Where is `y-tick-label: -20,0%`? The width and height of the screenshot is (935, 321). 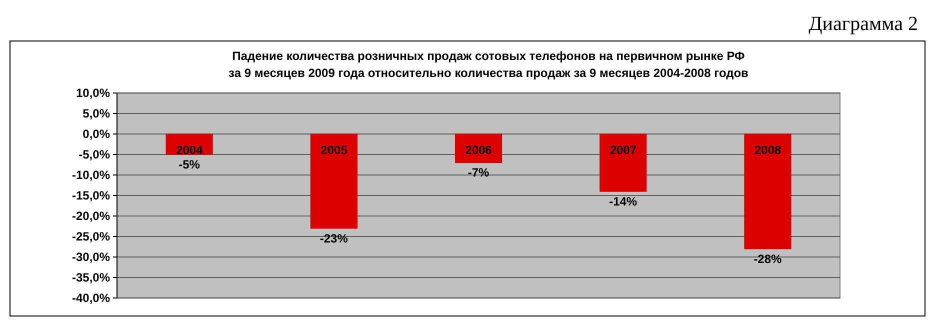 y-tick-label: -20,0% is located at coordinates (91, 216).